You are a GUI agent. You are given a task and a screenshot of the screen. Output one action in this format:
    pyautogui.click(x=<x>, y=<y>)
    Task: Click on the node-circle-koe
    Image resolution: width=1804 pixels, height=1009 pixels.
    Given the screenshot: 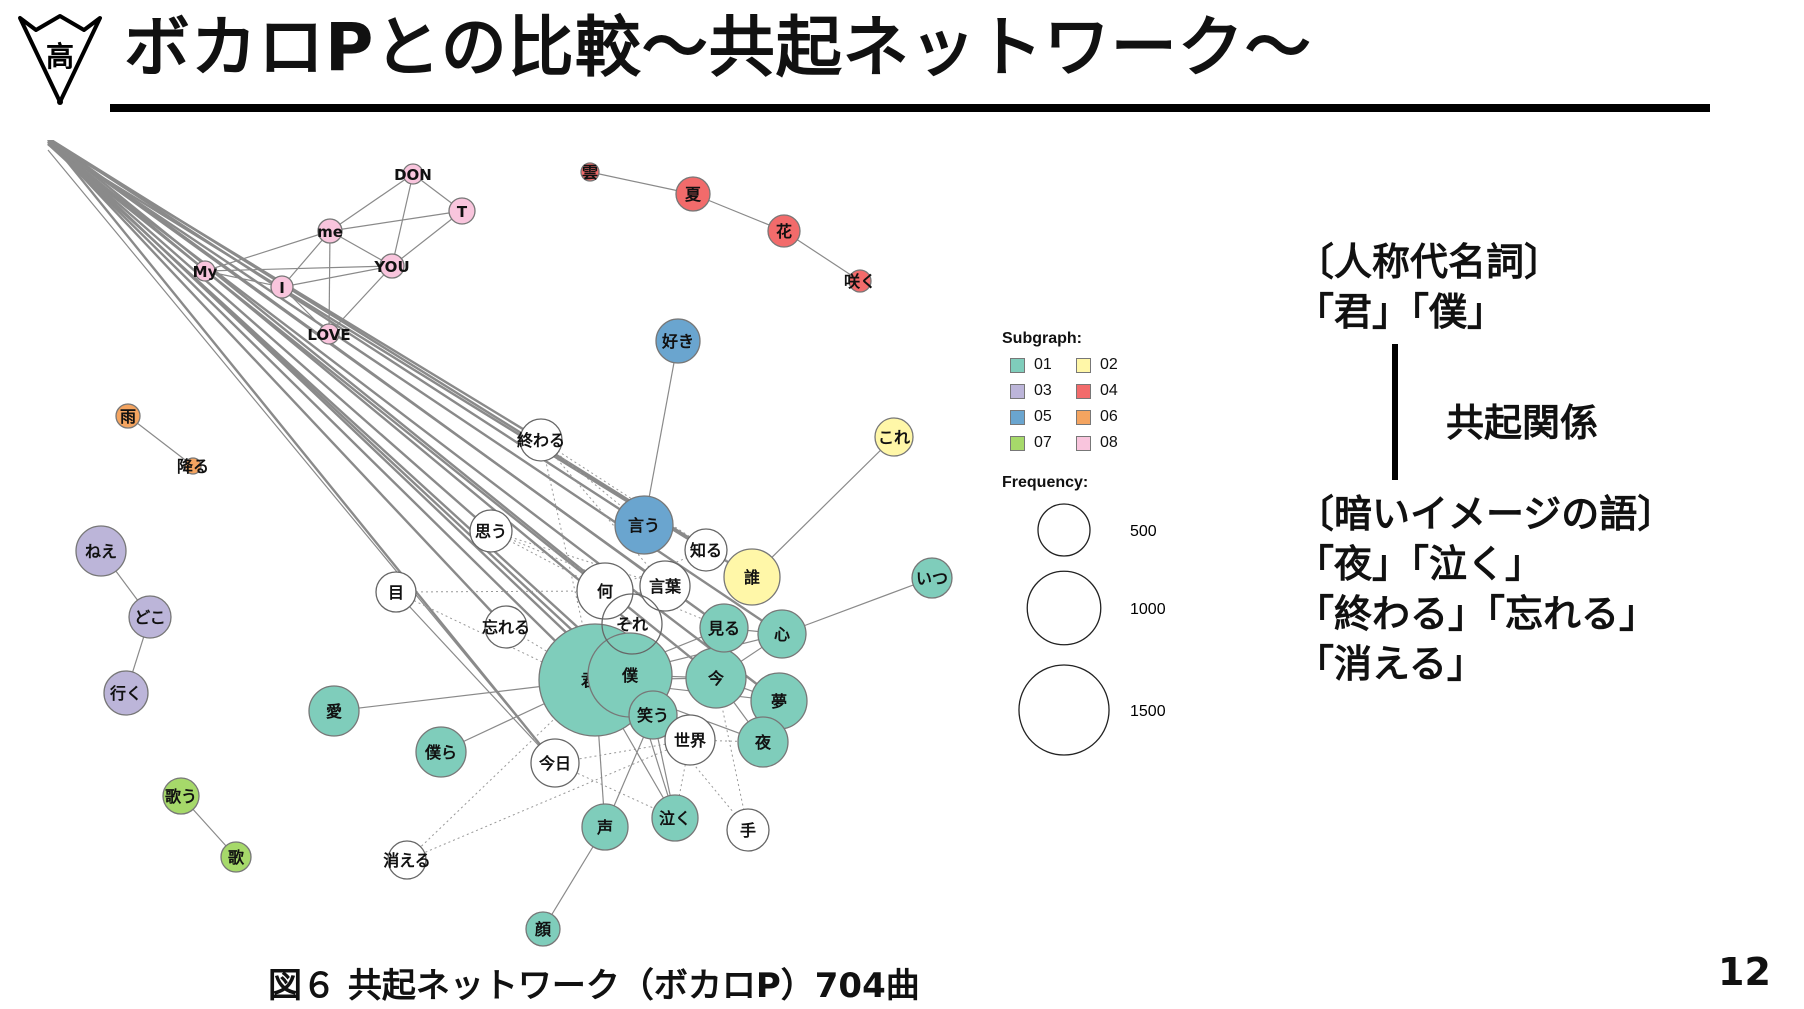 What is the action you would take?
    pyautogui.click(x=605, y=827)
    